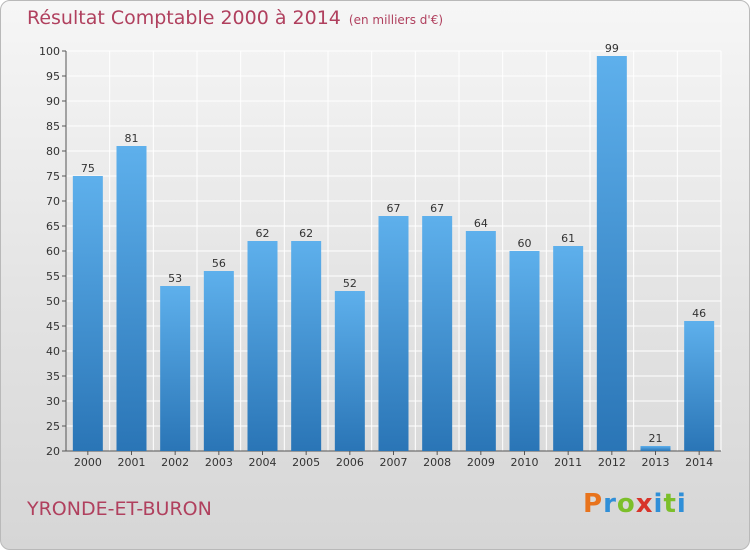 The image size is (750, 550). Describe the element at coordinates (53, 376) in the screenshot. I see `y-tick-label: 35` at that location.